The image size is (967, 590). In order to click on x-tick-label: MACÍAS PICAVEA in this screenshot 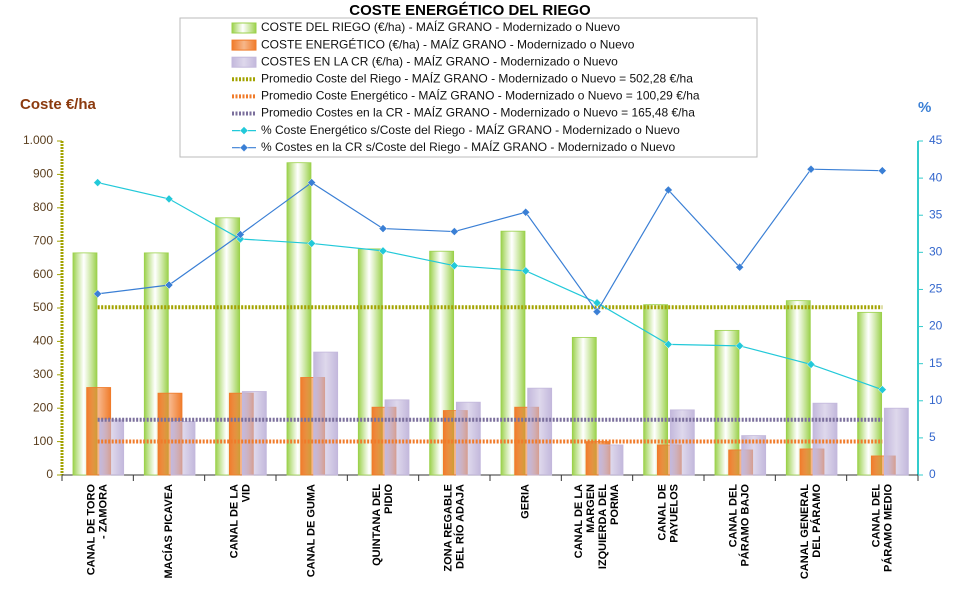, I will do `click(168, 531)`.